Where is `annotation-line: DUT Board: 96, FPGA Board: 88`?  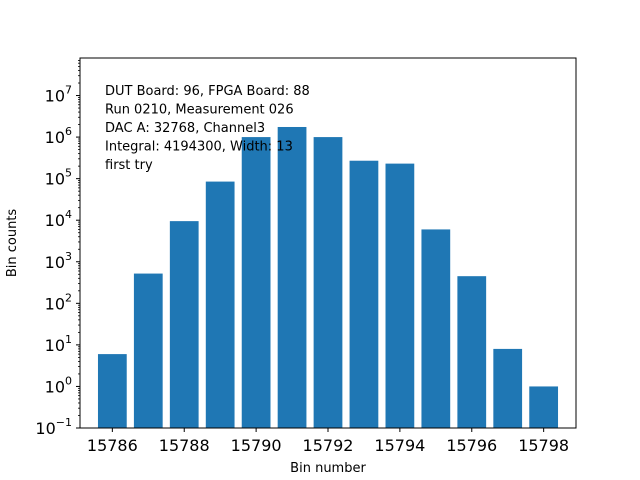 annotation-line: DUT Board: 96, FPGA Board: 88 is located at coordinates (207, 91).